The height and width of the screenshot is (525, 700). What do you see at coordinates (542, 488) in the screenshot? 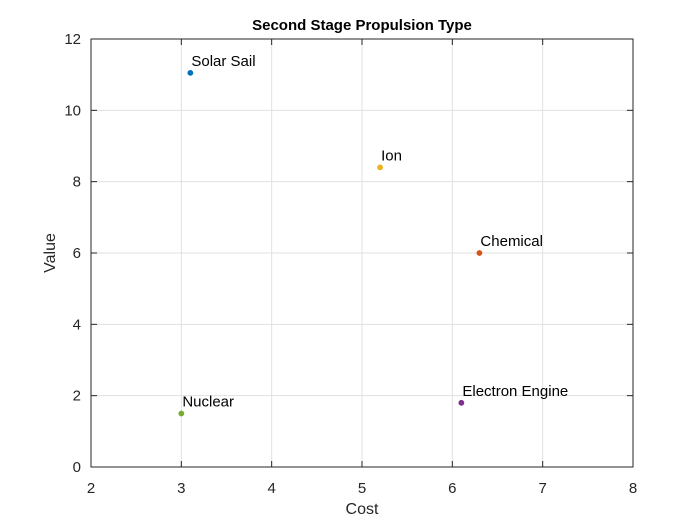
I see `x-tick-label: 7` at bounding box center [542, 488].